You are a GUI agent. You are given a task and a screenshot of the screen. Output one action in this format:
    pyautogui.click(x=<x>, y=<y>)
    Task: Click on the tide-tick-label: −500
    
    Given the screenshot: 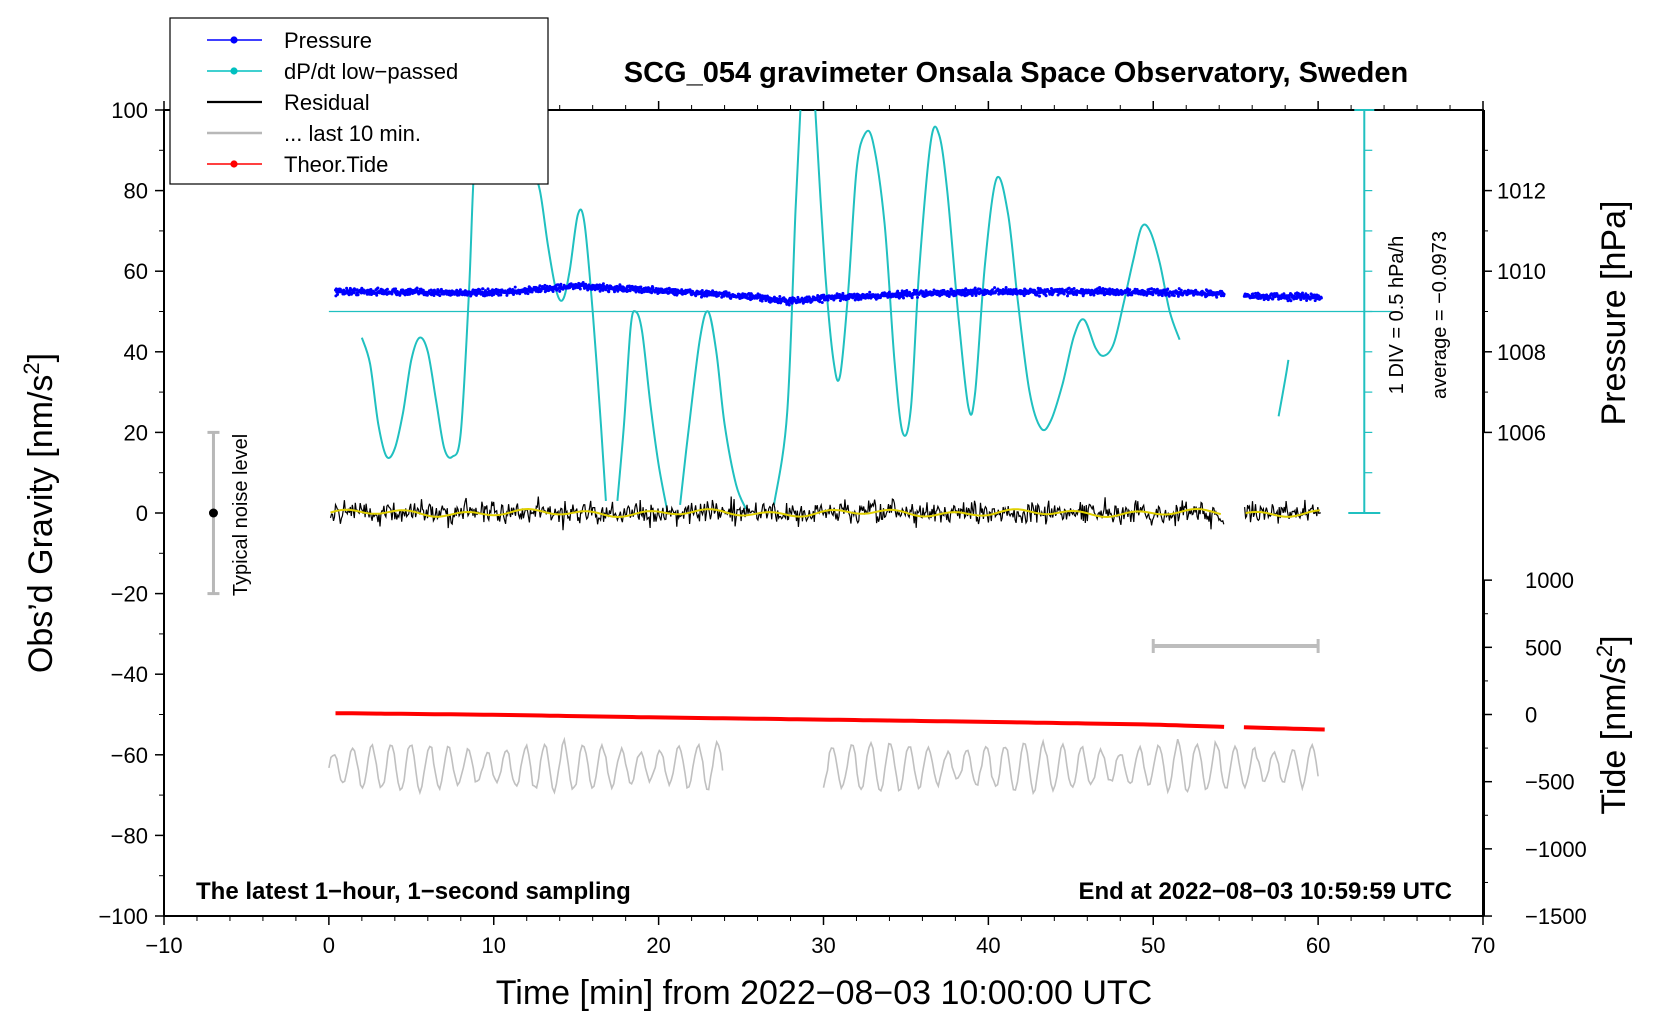 What is the action you would take?
    pyautogui.click(x=1550, y=782)
    